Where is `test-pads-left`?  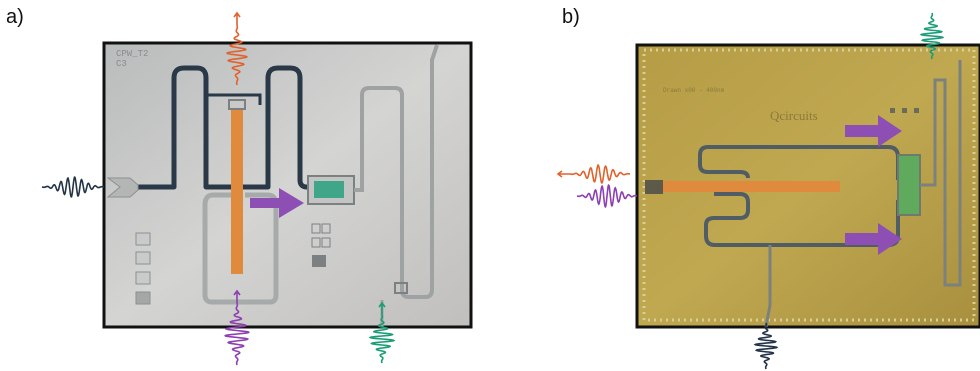 test-pads-left is located at coordinates (143, 268).